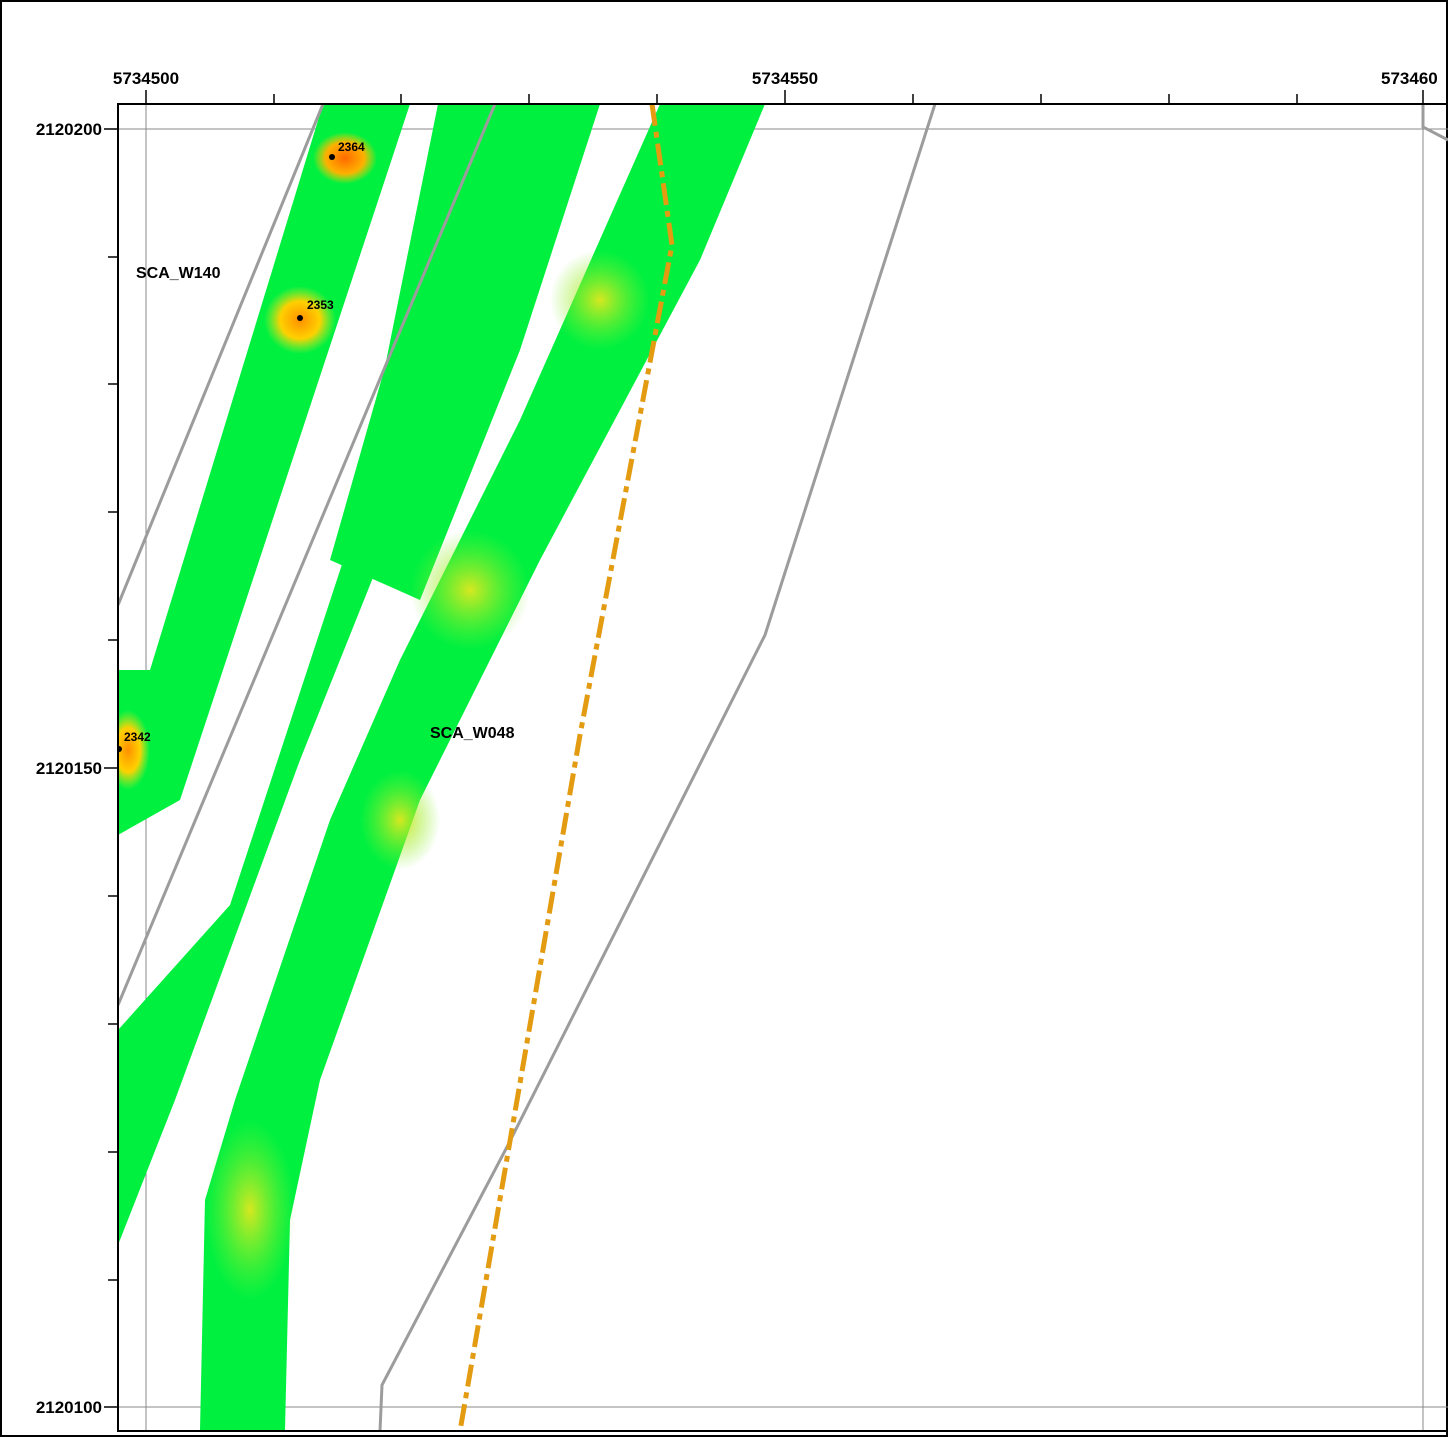  I want to click on y-axis-label: 2120150, so click(69, 768).